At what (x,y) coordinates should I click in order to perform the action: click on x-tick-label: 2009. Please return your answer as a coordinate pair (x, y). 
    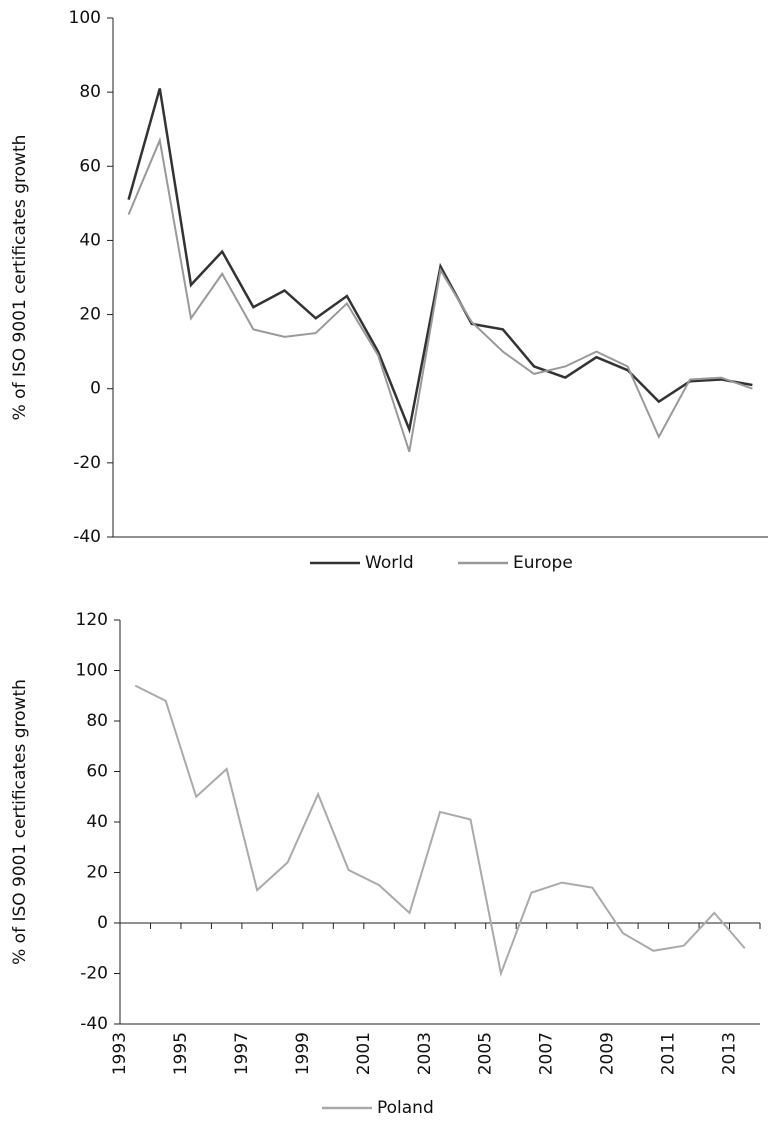
    Looking at the image, I should click on (608, 1053).